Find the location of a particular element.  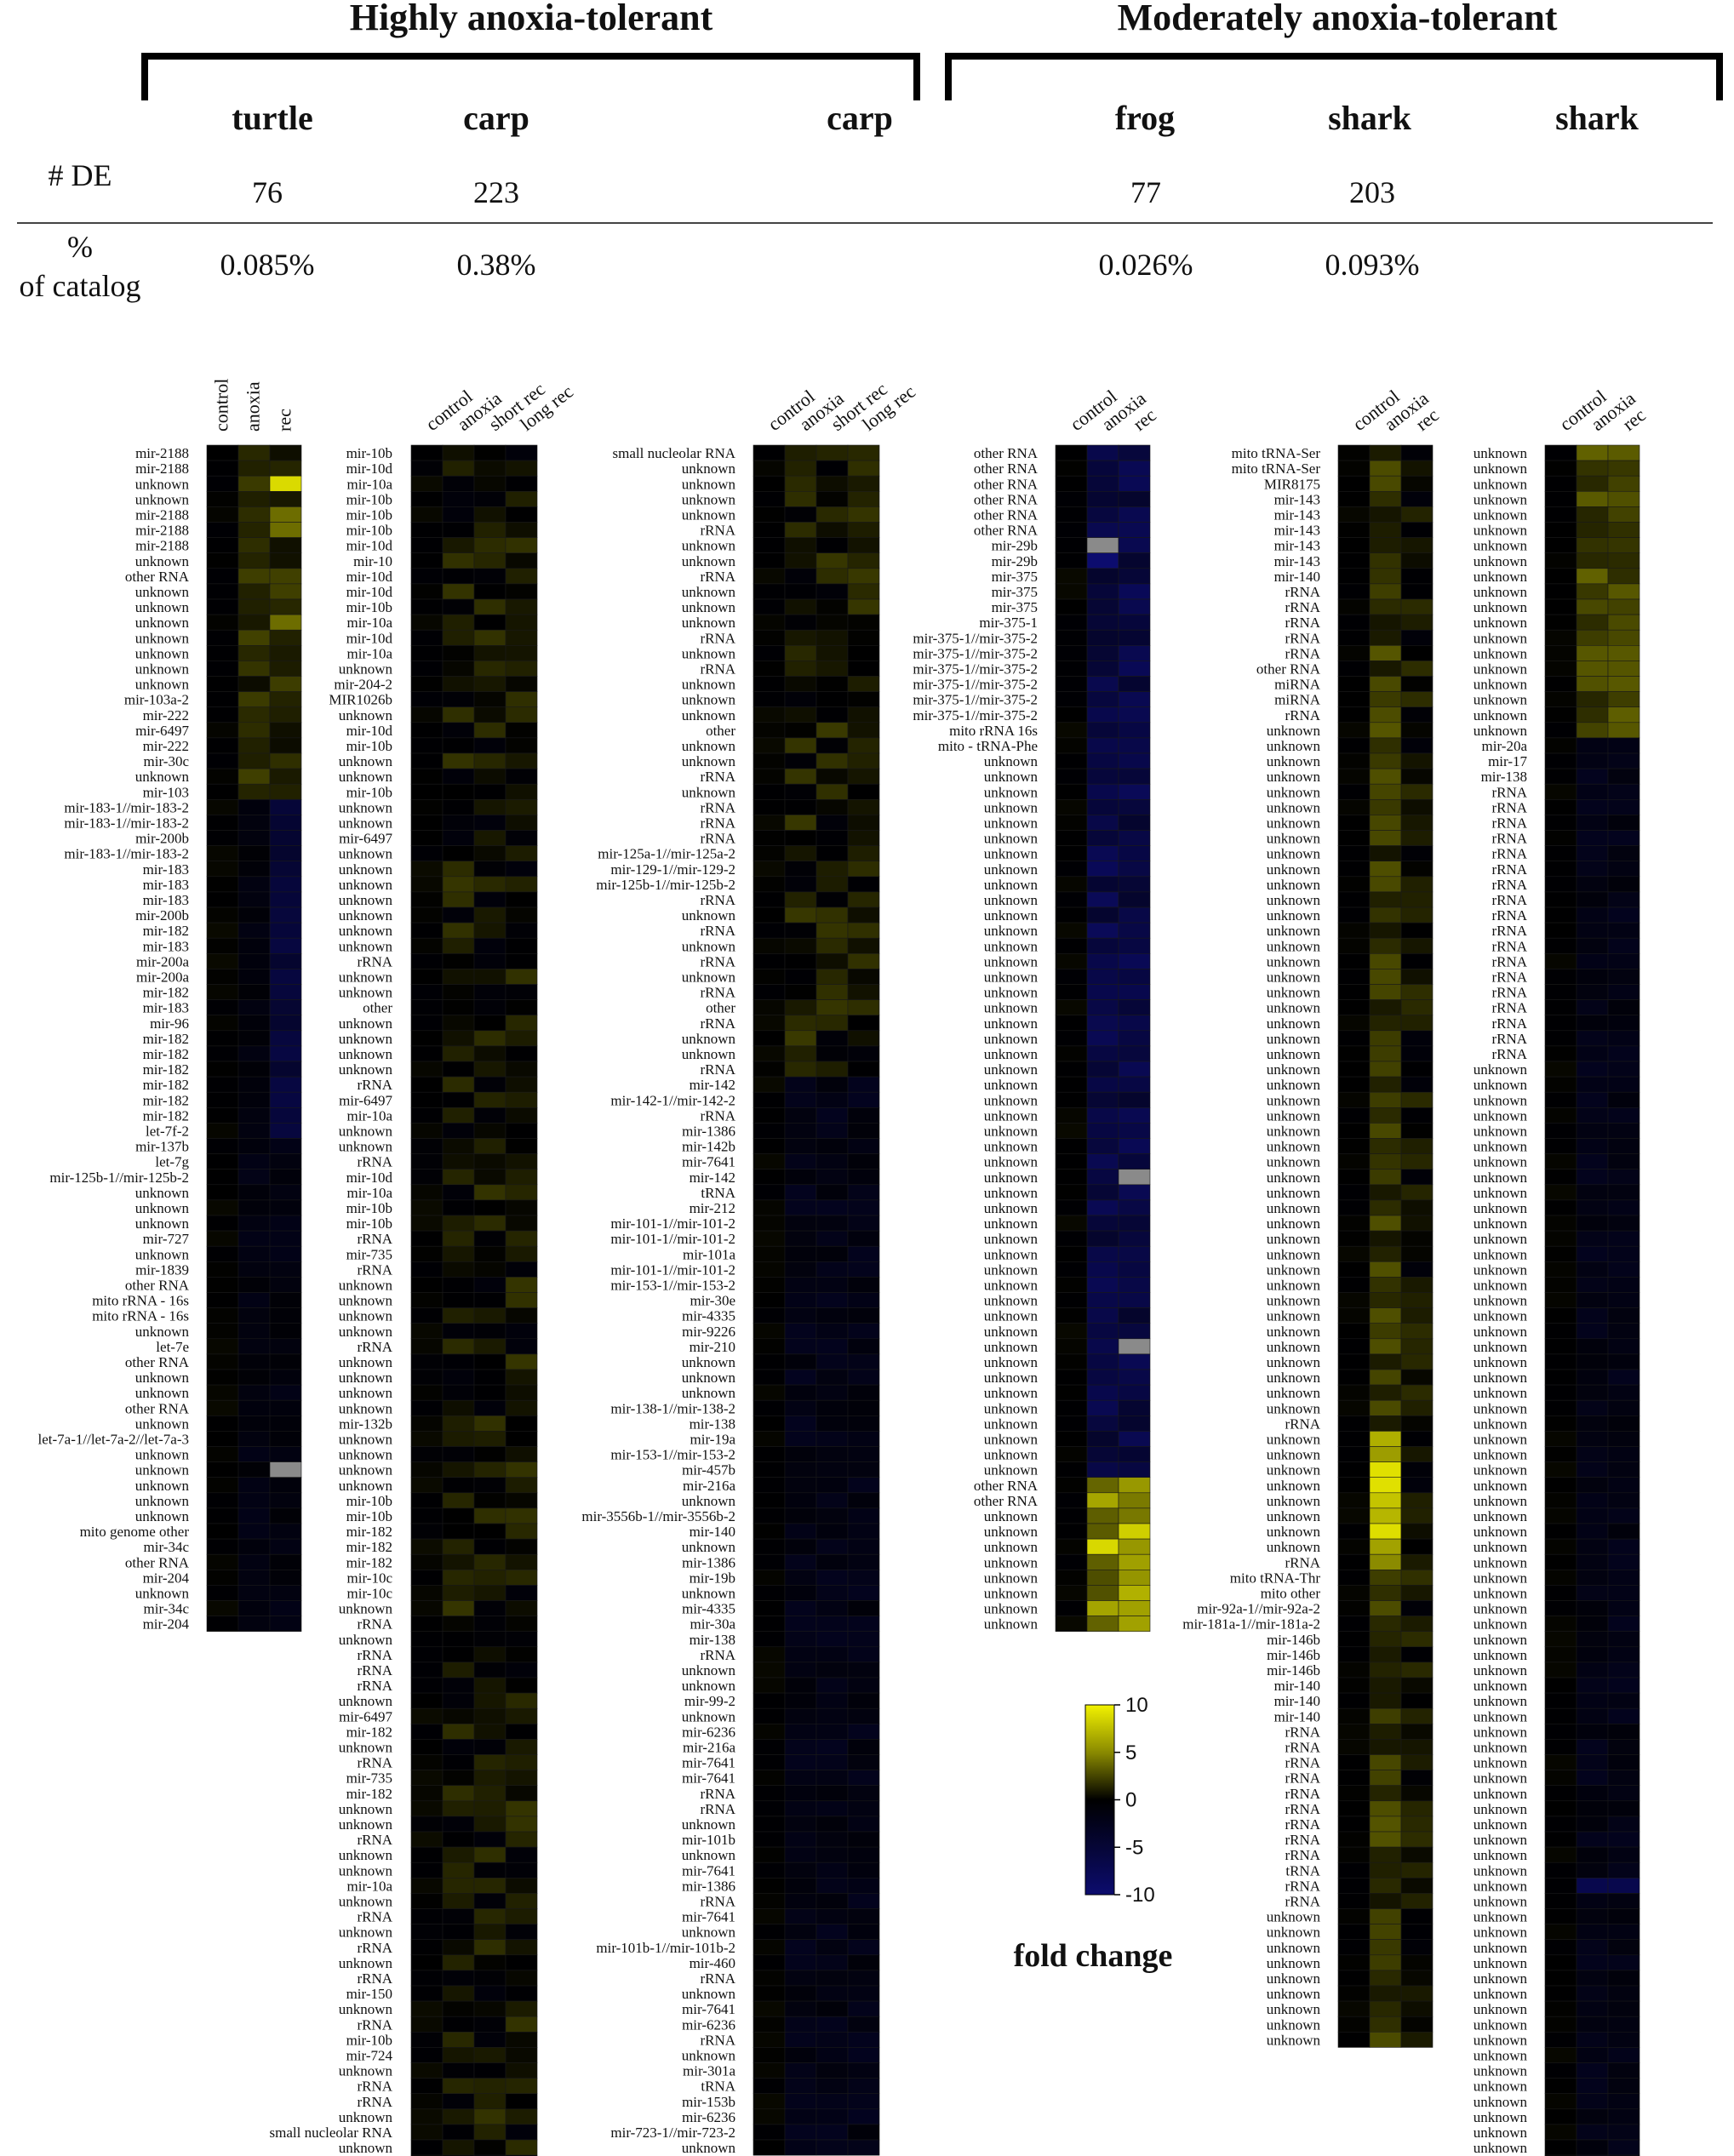

row-label: other RNA is located at coordinates (1006, 453).